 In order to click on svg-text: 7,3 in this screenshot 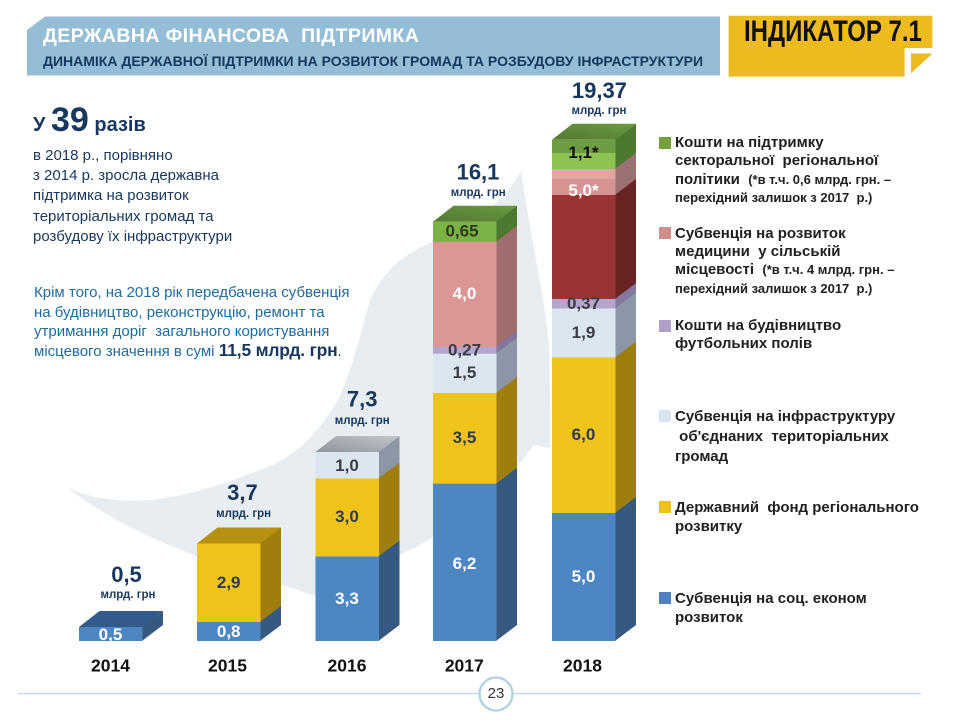, I will do `click(362, 399)`.